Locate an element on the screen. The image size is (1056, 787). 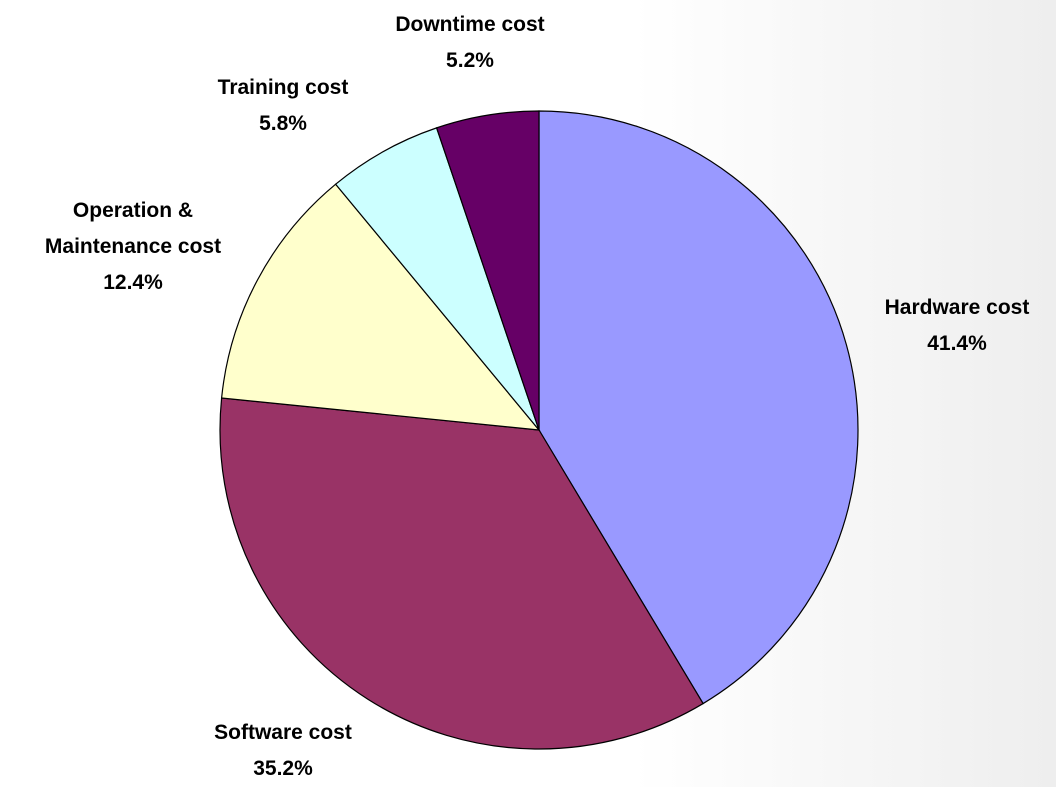
value-label: 35.2% is located at coordinates (283, 768).